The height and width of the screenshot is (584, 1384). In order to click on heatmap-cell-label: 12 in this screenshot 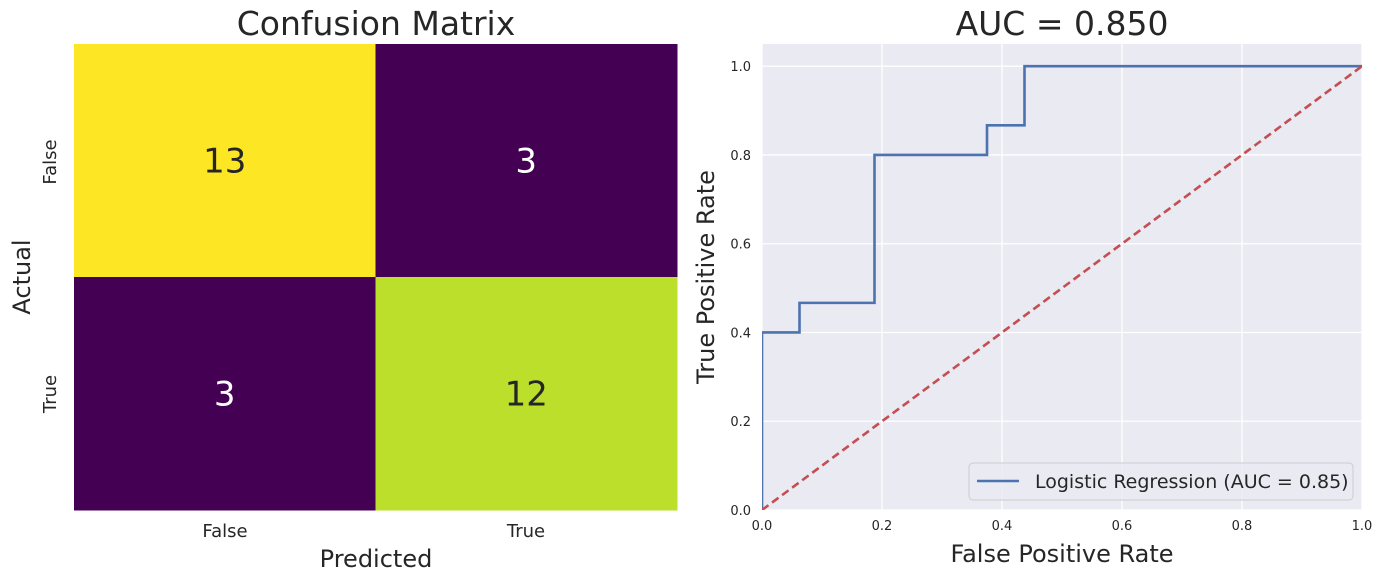, I will do `click(526, 395)`.